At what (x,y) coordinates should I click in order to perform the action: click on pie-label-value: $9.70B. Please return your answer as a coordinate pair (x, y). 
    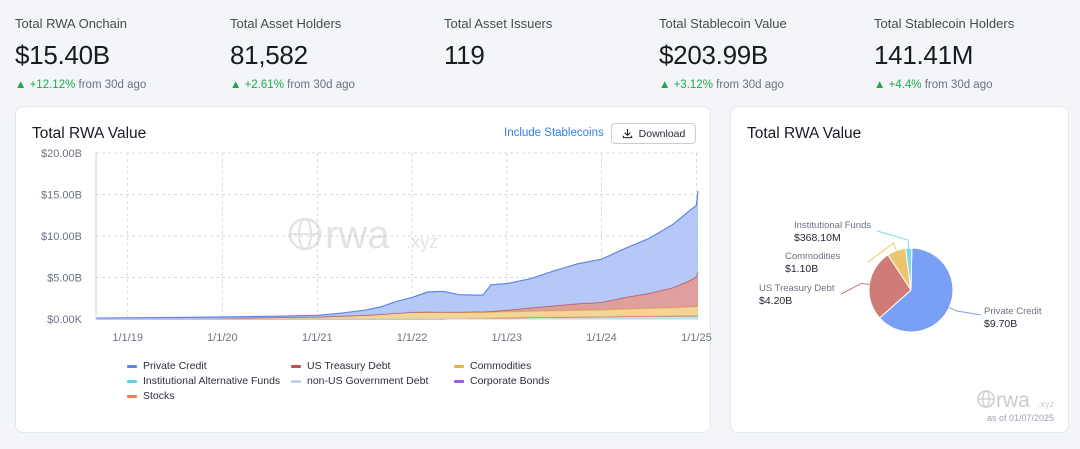
    Looking at the image, I should click on (1000, 324).